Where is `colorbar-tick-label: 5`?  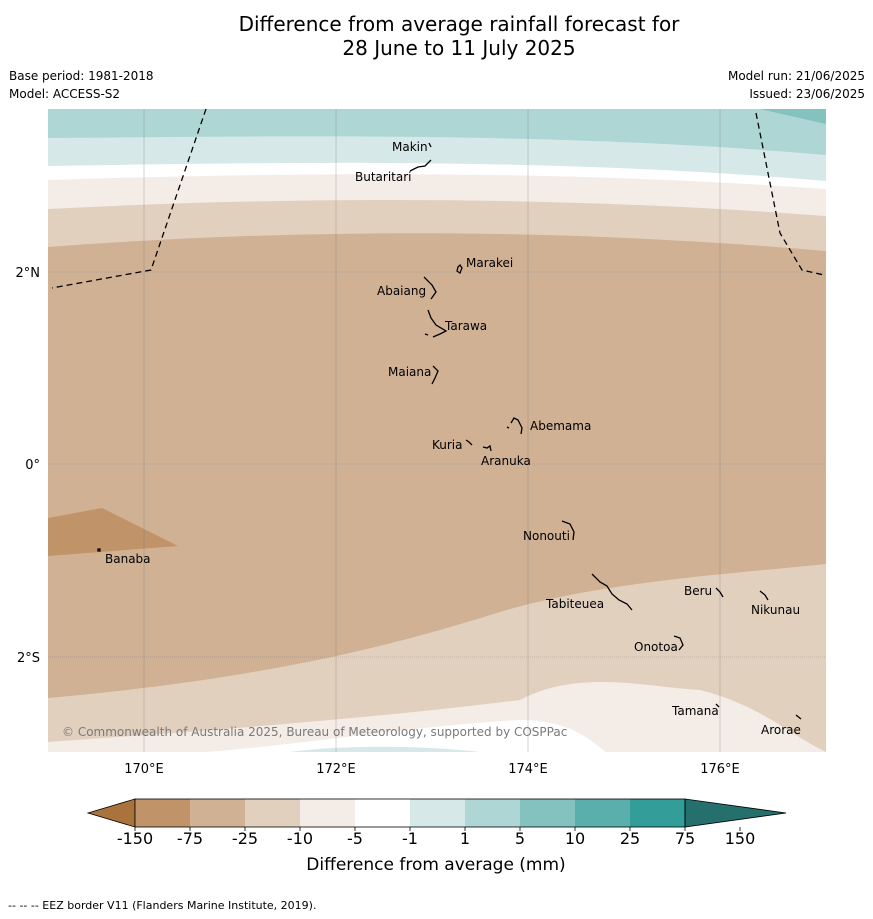 colorbar-tick-label: 5 is located at coordinates (520, 838).